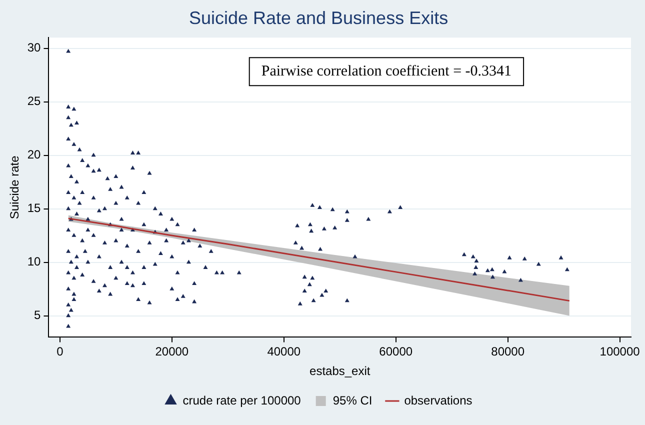 The height and width of the screenshot is (425, 645). I want to click on x-tick-label: 0, so click(60, 351).